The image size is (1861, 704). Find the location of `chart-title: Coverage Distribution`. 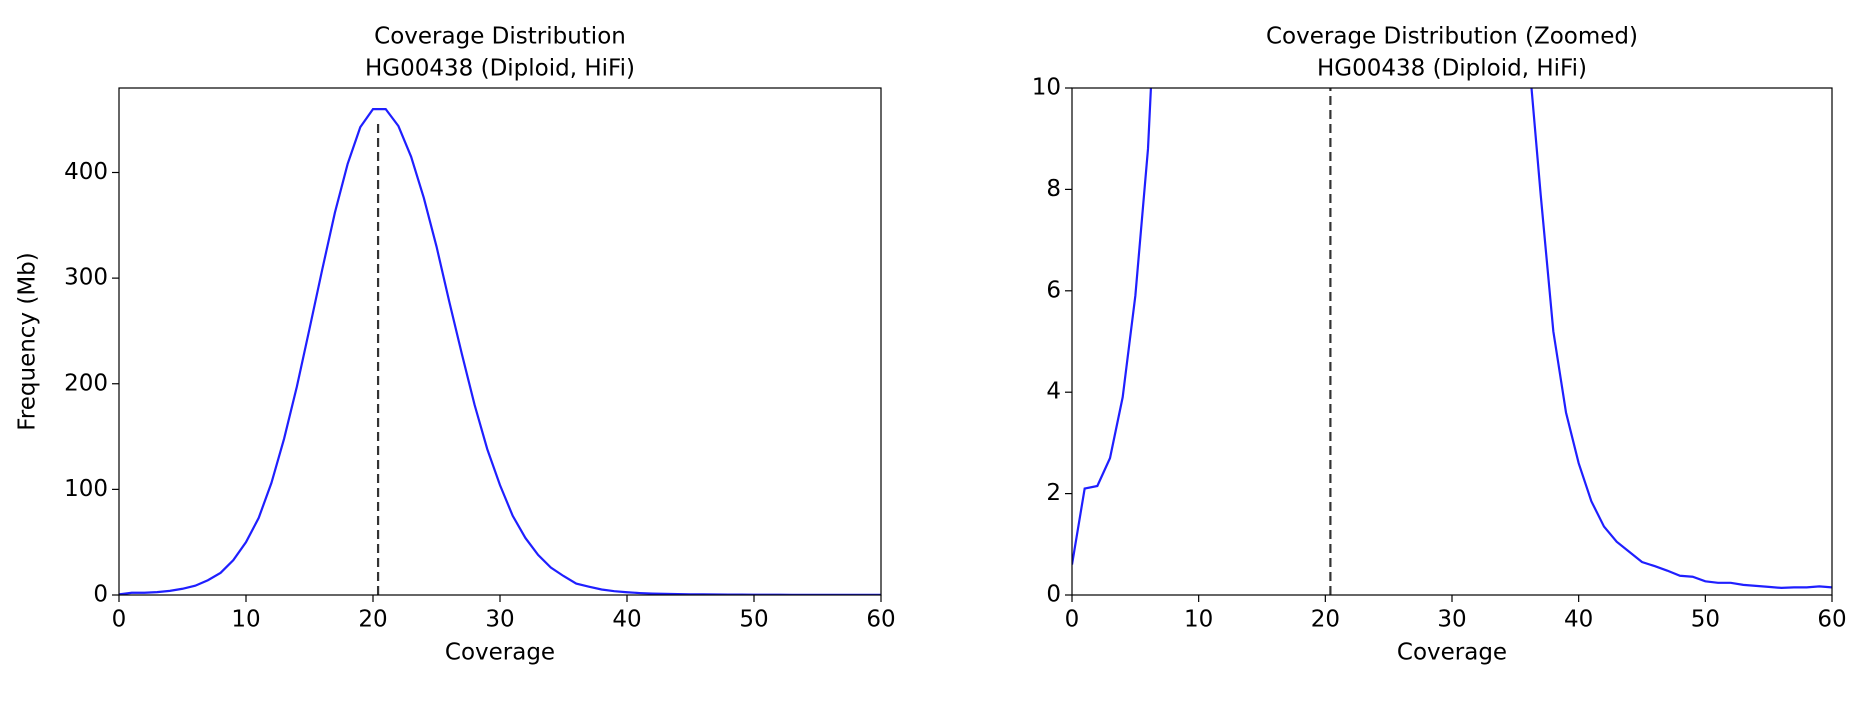

chart-title: Coverage Distribution is located at coordinates (500, 37).